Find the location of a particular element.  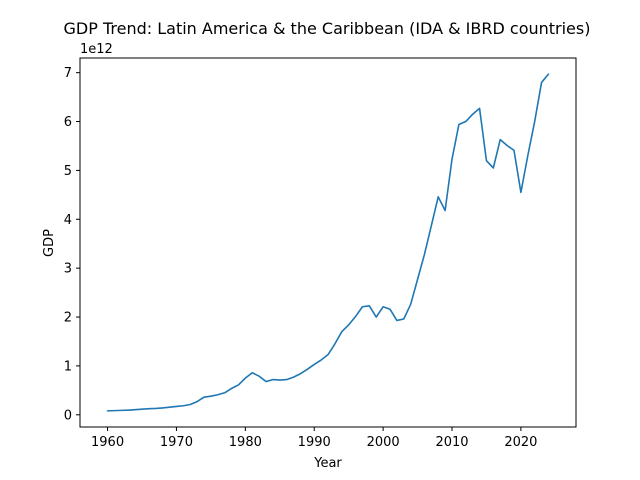

y-tick-label: 5 is located at coordinates (68, 171).